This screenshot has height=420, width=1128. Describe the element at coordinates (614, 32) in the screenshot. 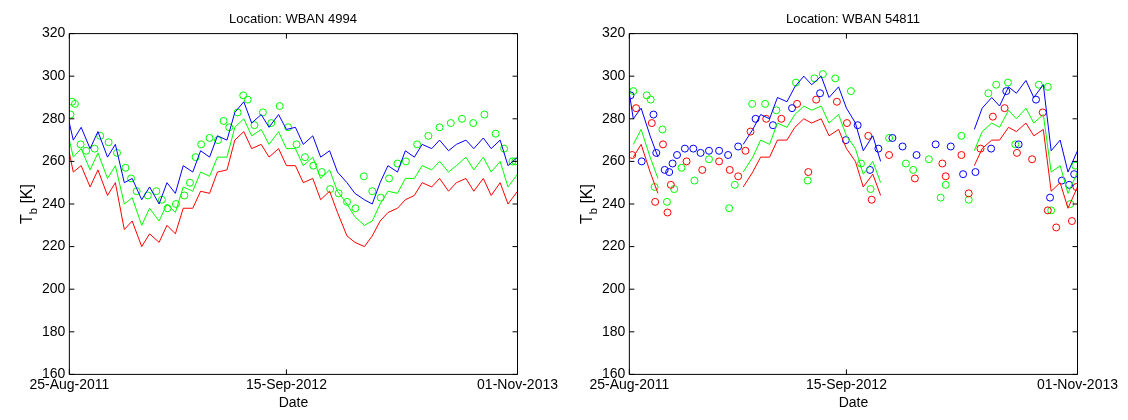

I see `y-tick-label: 320` at that location.